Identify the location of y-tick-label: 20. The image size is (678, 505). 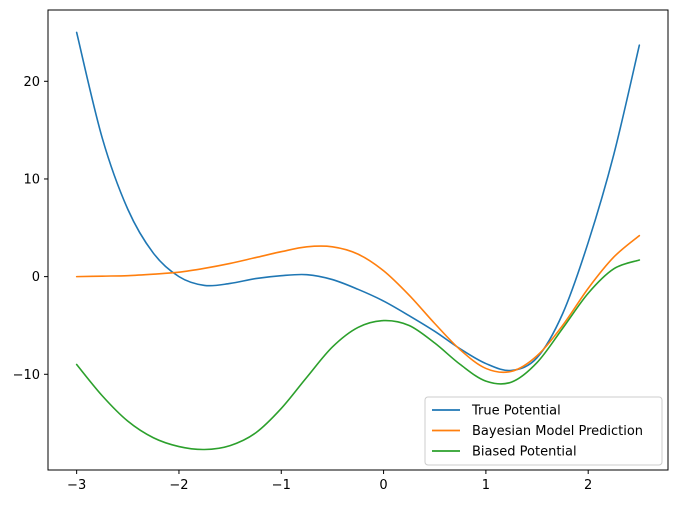
(31, 82).